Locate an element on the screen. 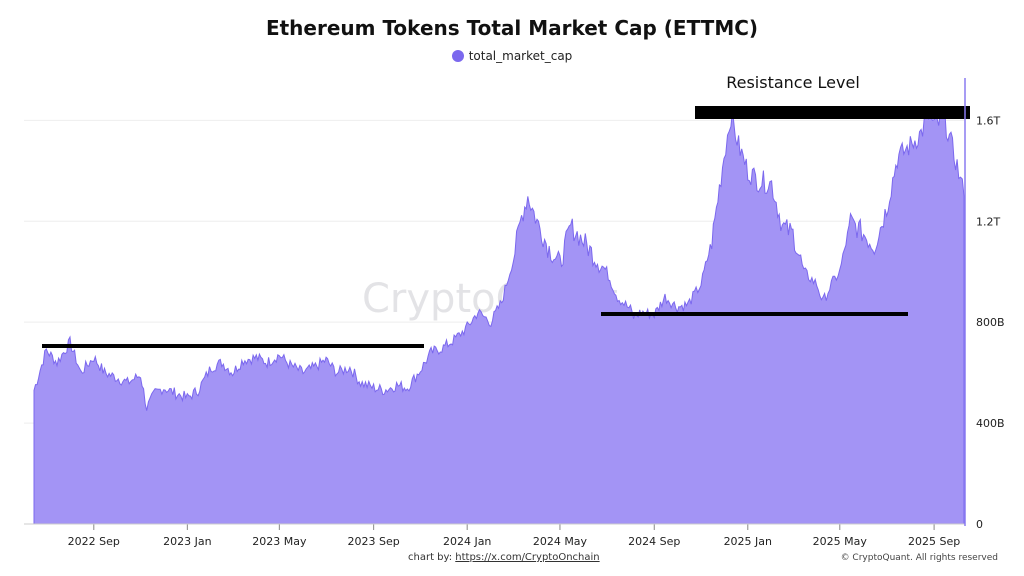  legend: total_market_cap is located at coordinates (512, 56).